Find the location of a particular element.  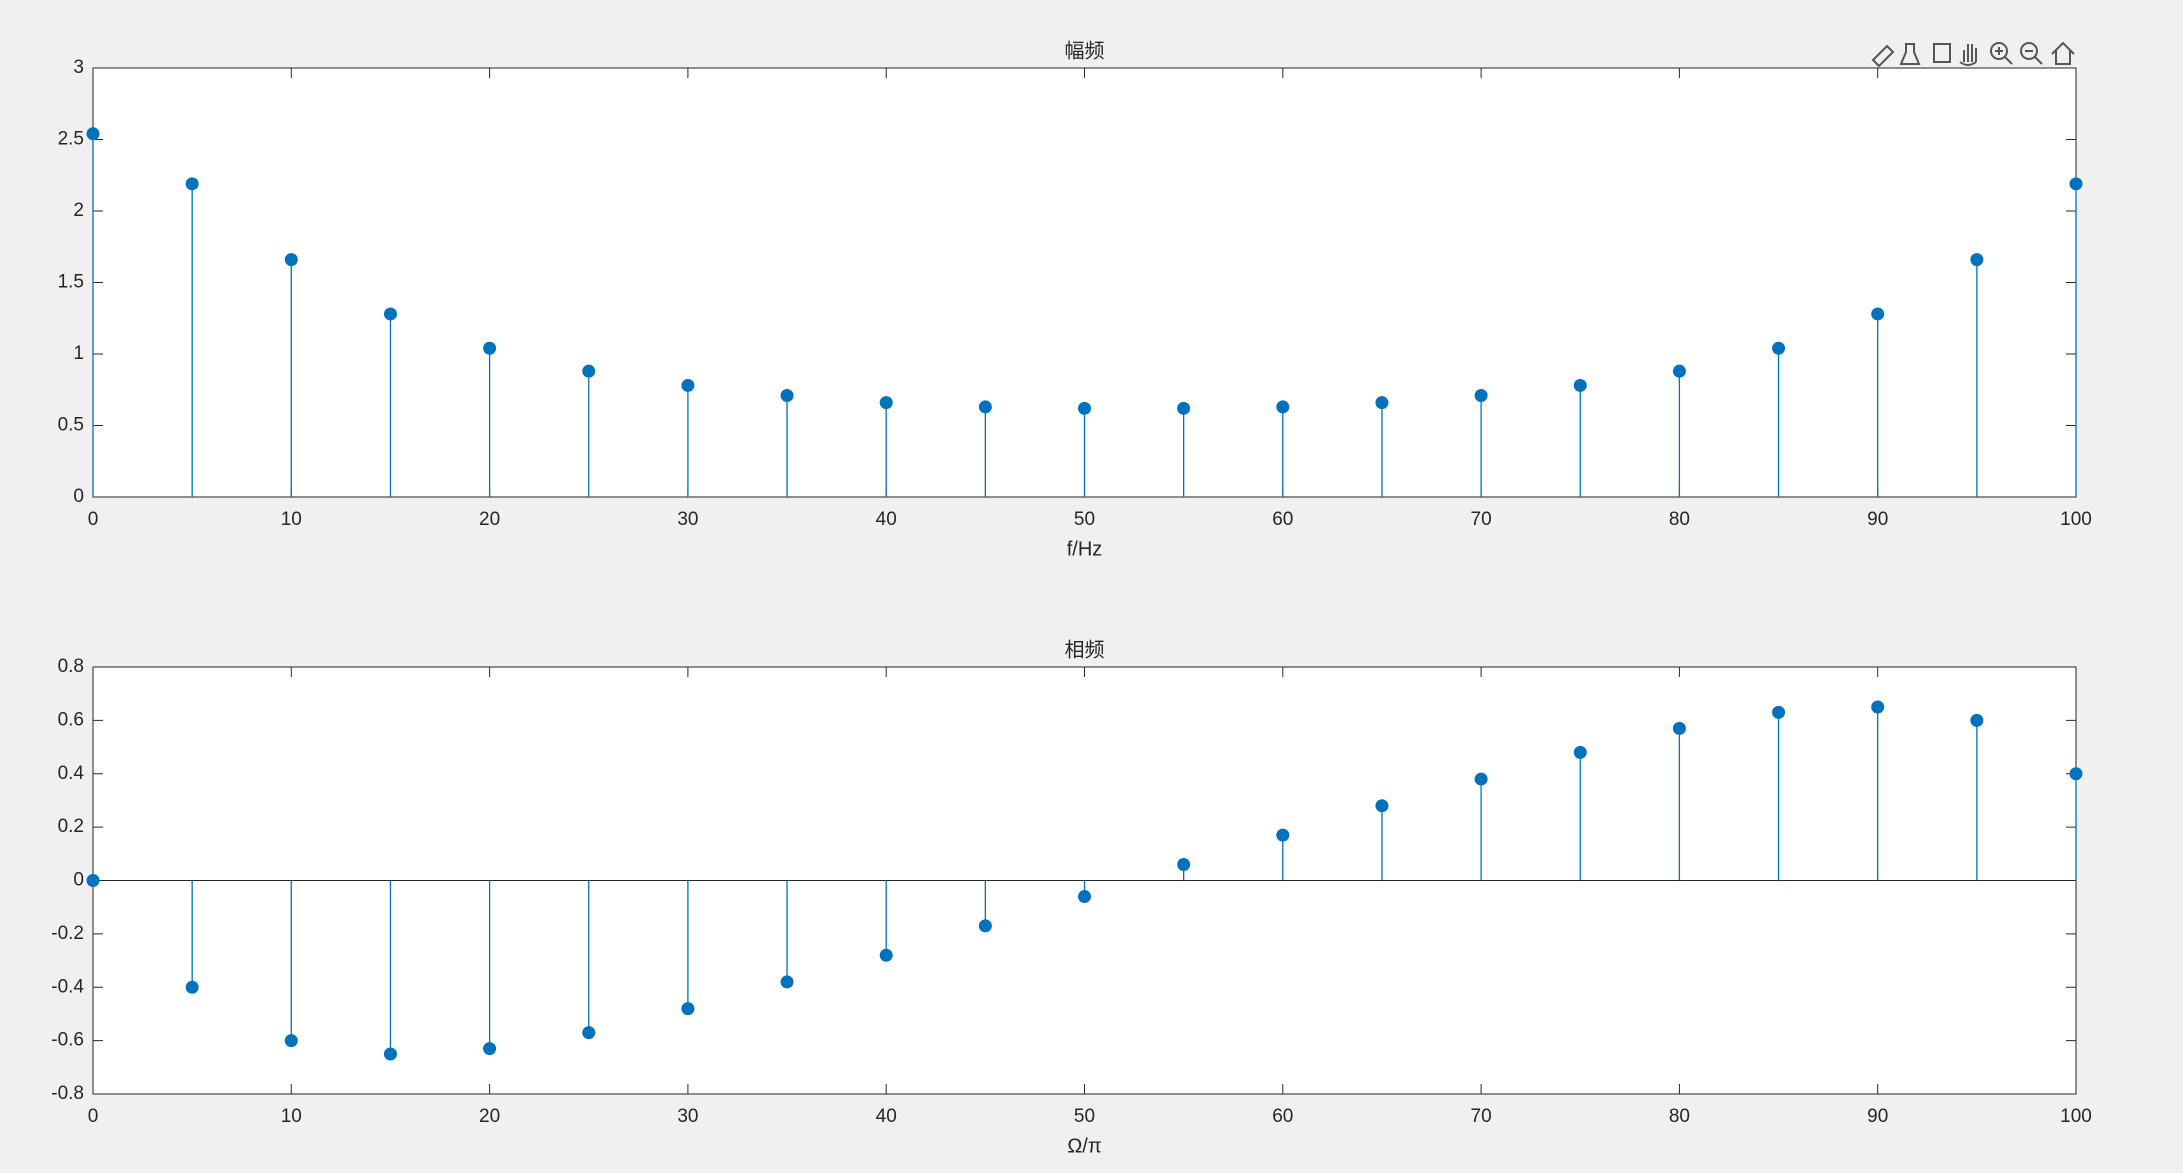

x-axis-label: f/Hz is located at coordinates (1085, 549).